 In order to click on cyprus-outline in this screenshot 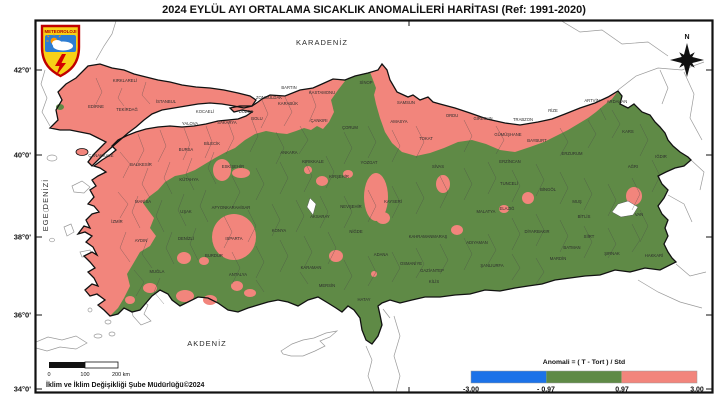, I will do `click(309, 343)`.